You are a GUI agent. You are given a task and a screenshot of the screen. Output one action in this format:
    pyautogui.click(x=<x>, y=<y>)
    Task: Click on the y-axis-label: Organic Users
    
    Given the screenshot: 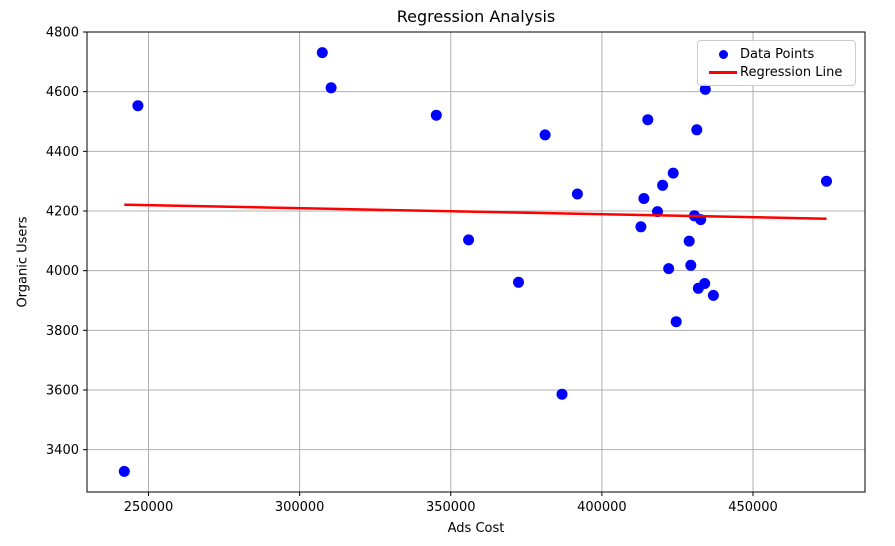 What is the action you would take?
    pyautogui.click(x=23, y=262)
    